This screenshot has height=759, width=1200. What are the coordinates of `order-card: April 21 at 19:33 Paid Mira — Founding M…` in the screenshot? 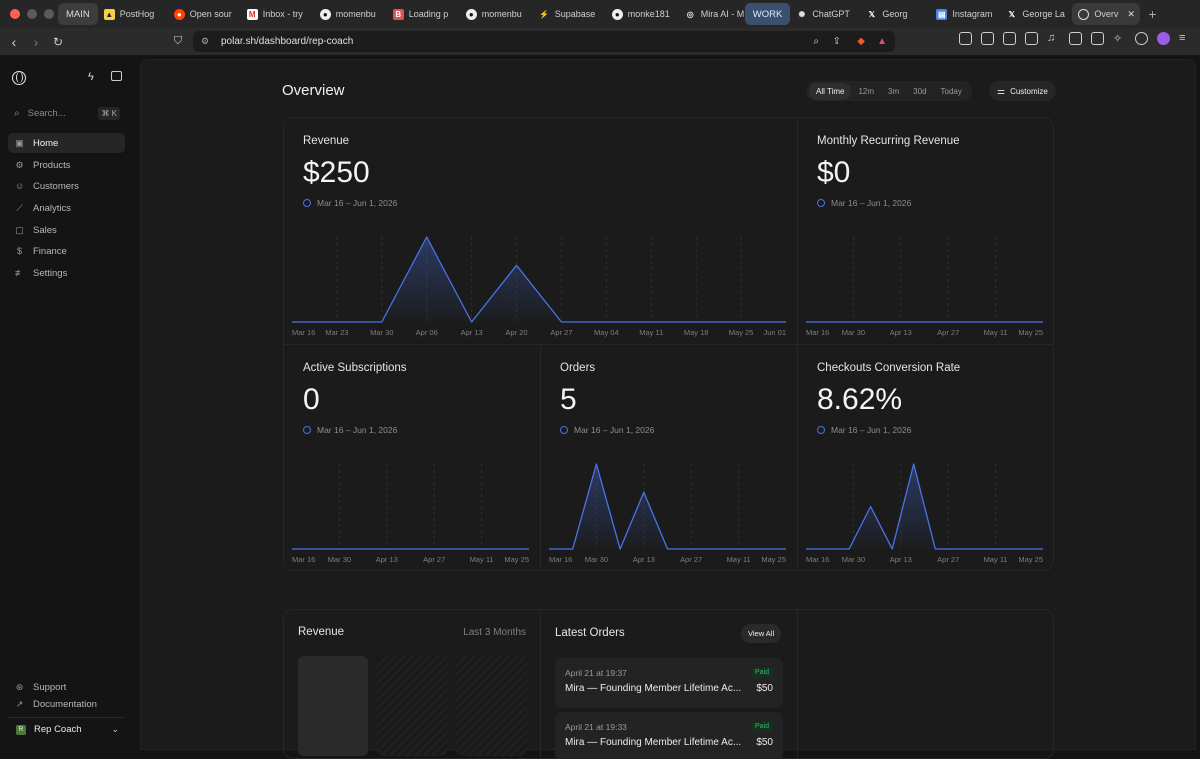 It's located at (669, 735).